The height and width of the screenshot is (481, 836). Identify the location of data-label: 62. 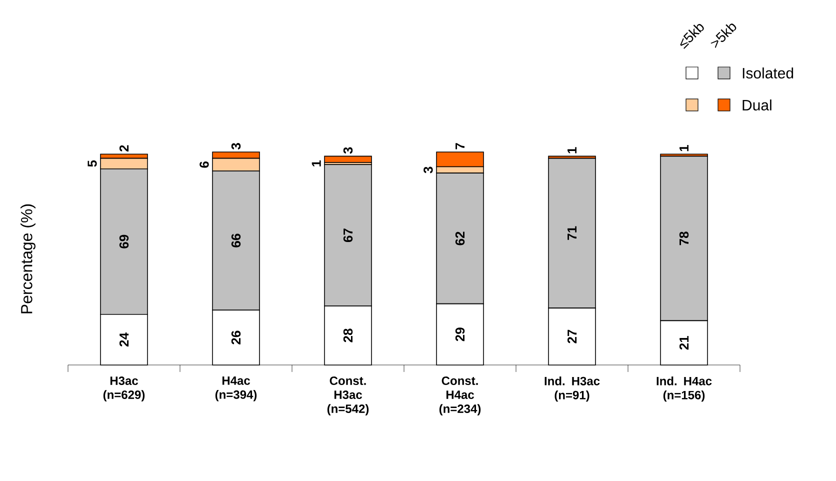
(460, 239).